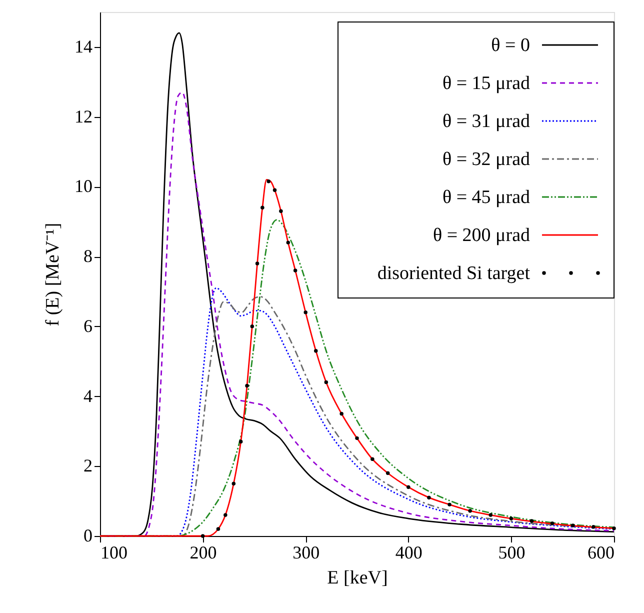 The image size is (644, 613). I want to click on x-tick-label: 500, so click(512, 552).